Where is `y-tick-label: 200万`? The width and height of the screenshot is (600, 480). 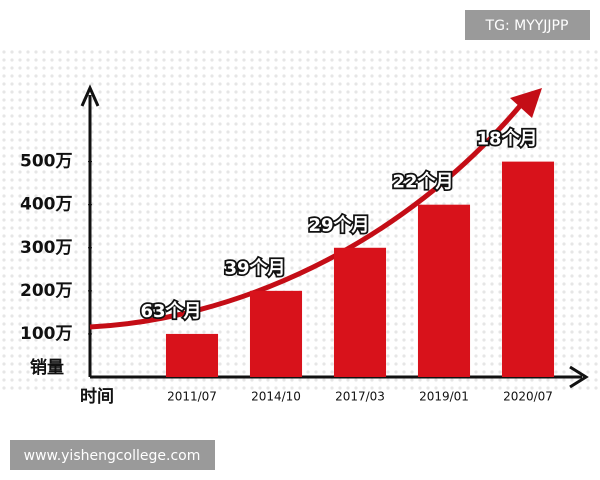
y-tick-label: 200万 is located at coordinates (46, 291).